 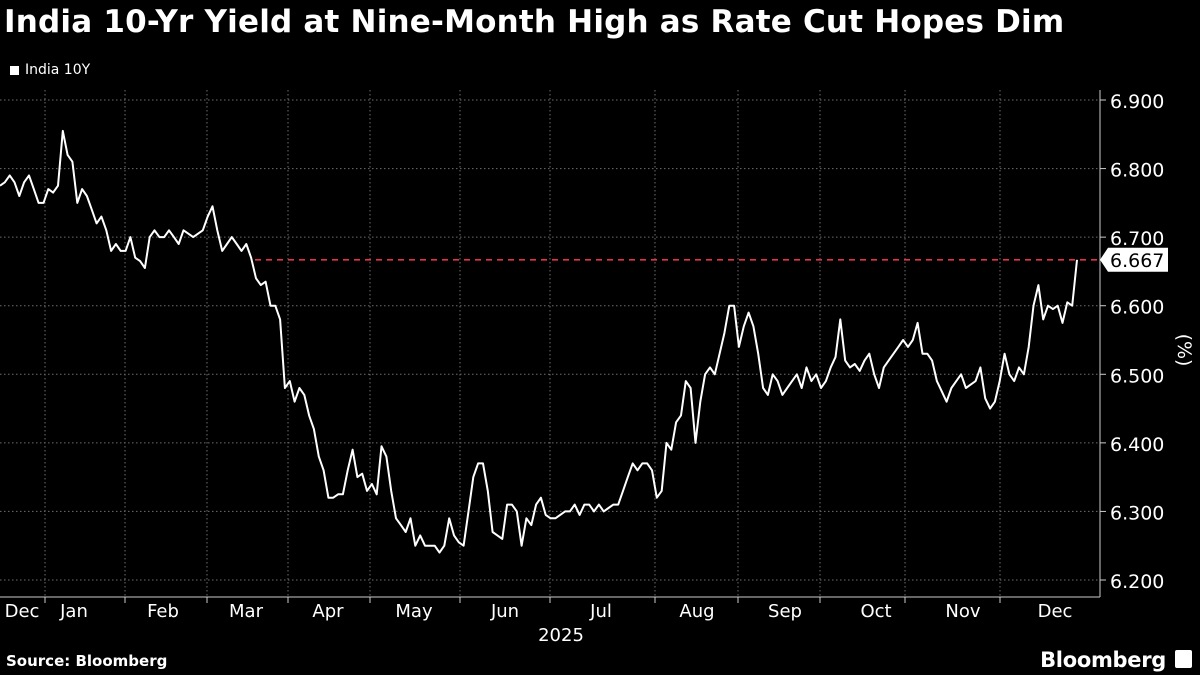 I want to click on legend-swatch, so click(x=14, y=70).